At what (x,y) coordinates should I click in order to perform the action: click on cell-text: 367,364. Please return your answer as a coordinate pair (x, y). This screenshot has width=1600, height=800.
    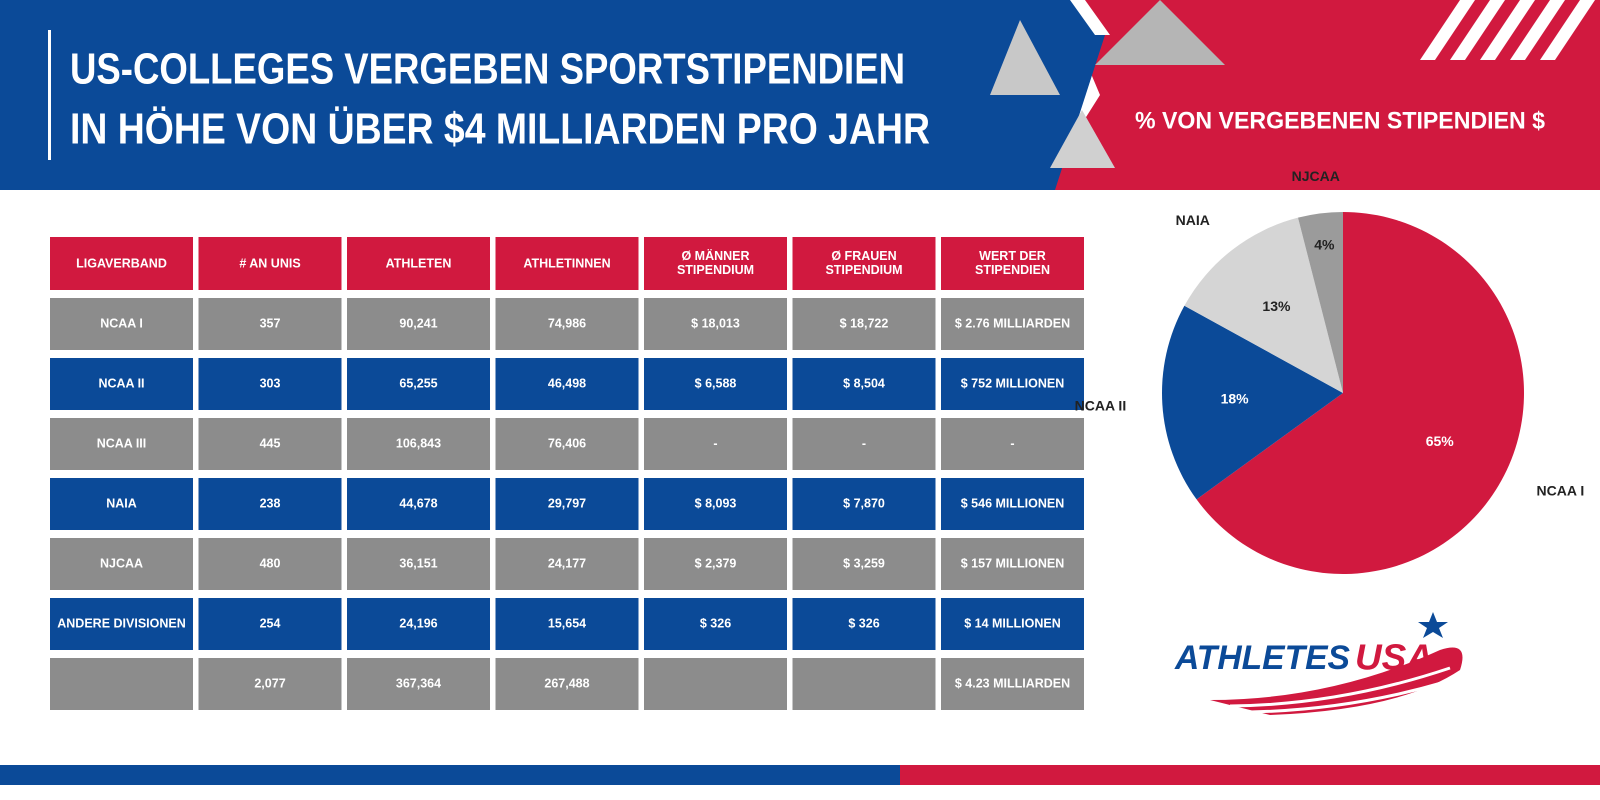
    Looking at the image, I should click on (418, 683).